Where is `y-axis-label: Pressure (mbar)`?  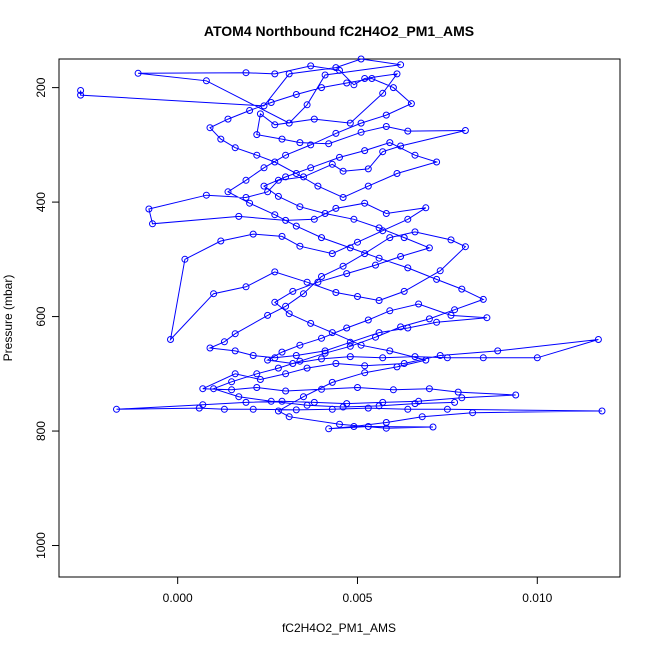
y-axis-label: Pressure (mbar) is located at coordinates (8, 318).